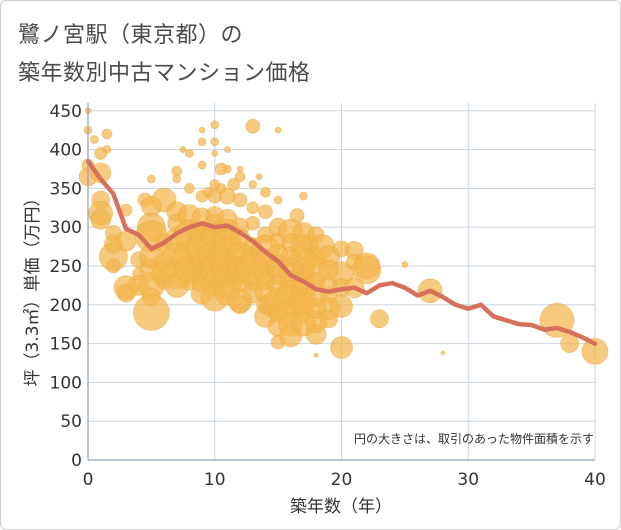  I want to click on y-tick-label: 350, so click(66, 189).